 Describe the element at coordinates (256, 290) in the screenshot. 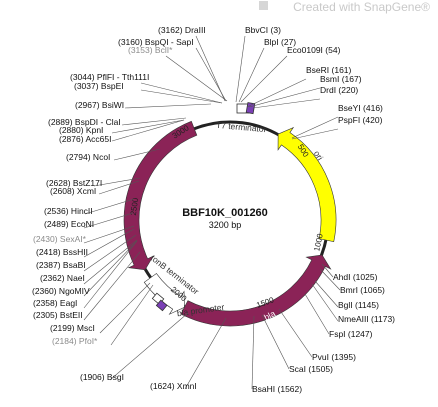

I see `feature-arc-bla` at that location.